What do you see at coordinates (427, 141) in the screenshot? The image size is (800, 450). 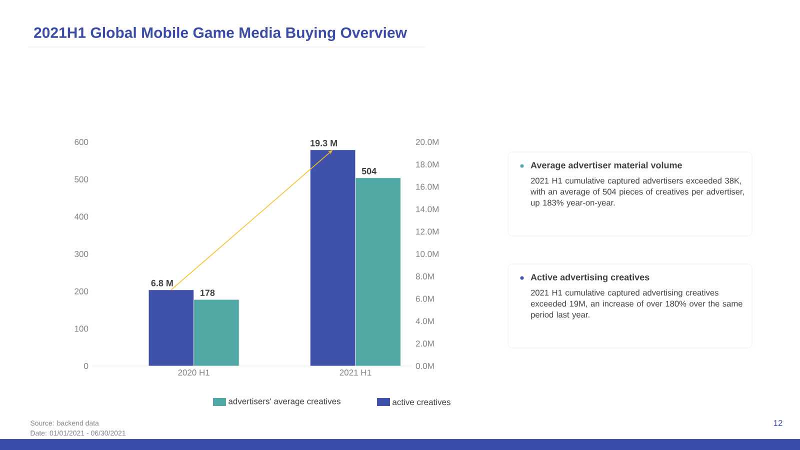 I see `y2-tick-label: 20.0M` at bounding box center [427, 141].